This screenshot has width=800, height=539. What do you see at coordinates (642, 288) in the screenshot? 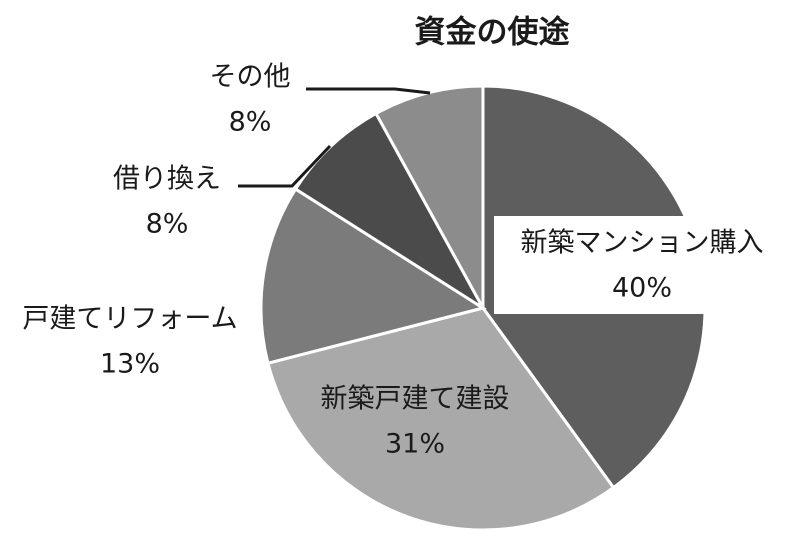
I see `value-label: 40%` at bounding box center [642, 288].